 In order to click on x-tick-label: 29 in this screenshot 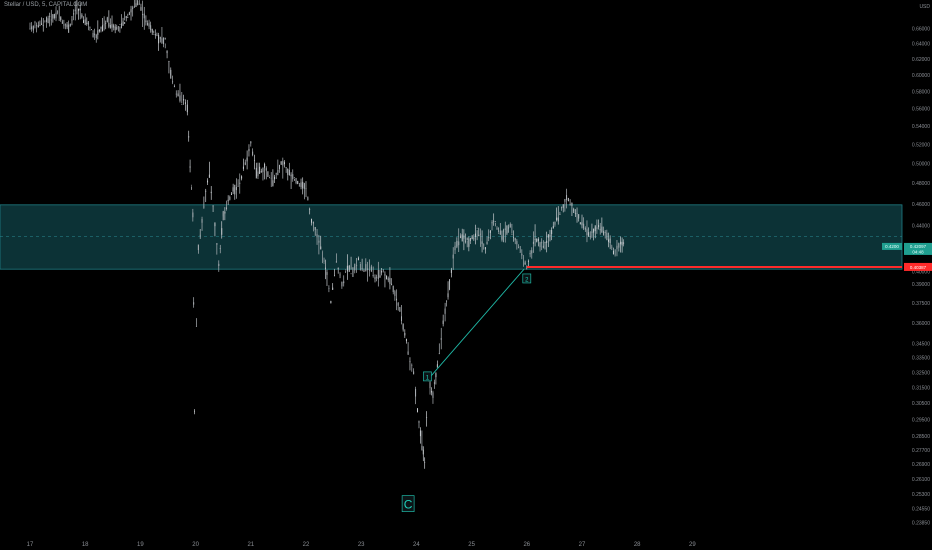, I will do `click(692, 545)`.